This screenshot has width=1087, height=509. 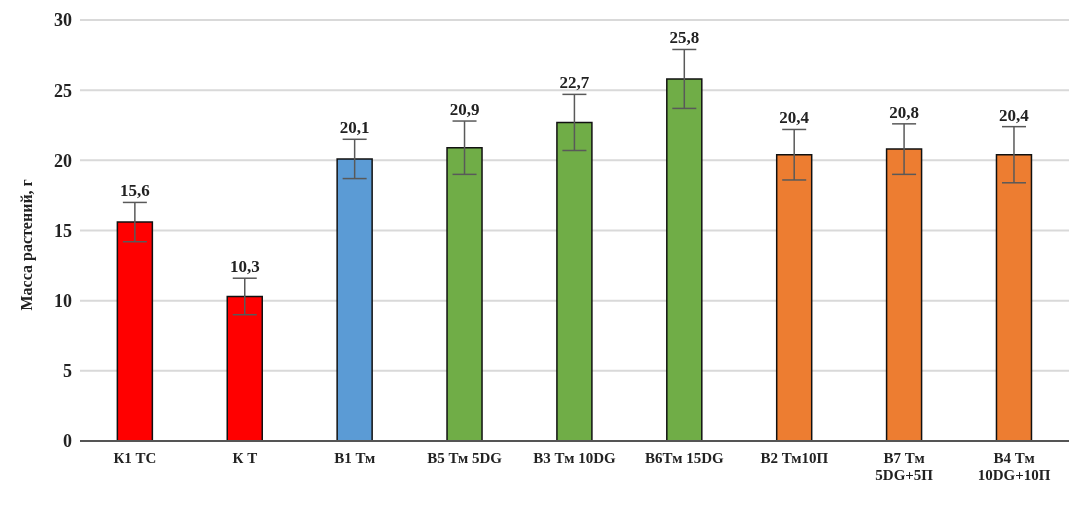 I want to click on x-tick-label: В4 Тм 10DG+10П, so click(x=1014, y=466).